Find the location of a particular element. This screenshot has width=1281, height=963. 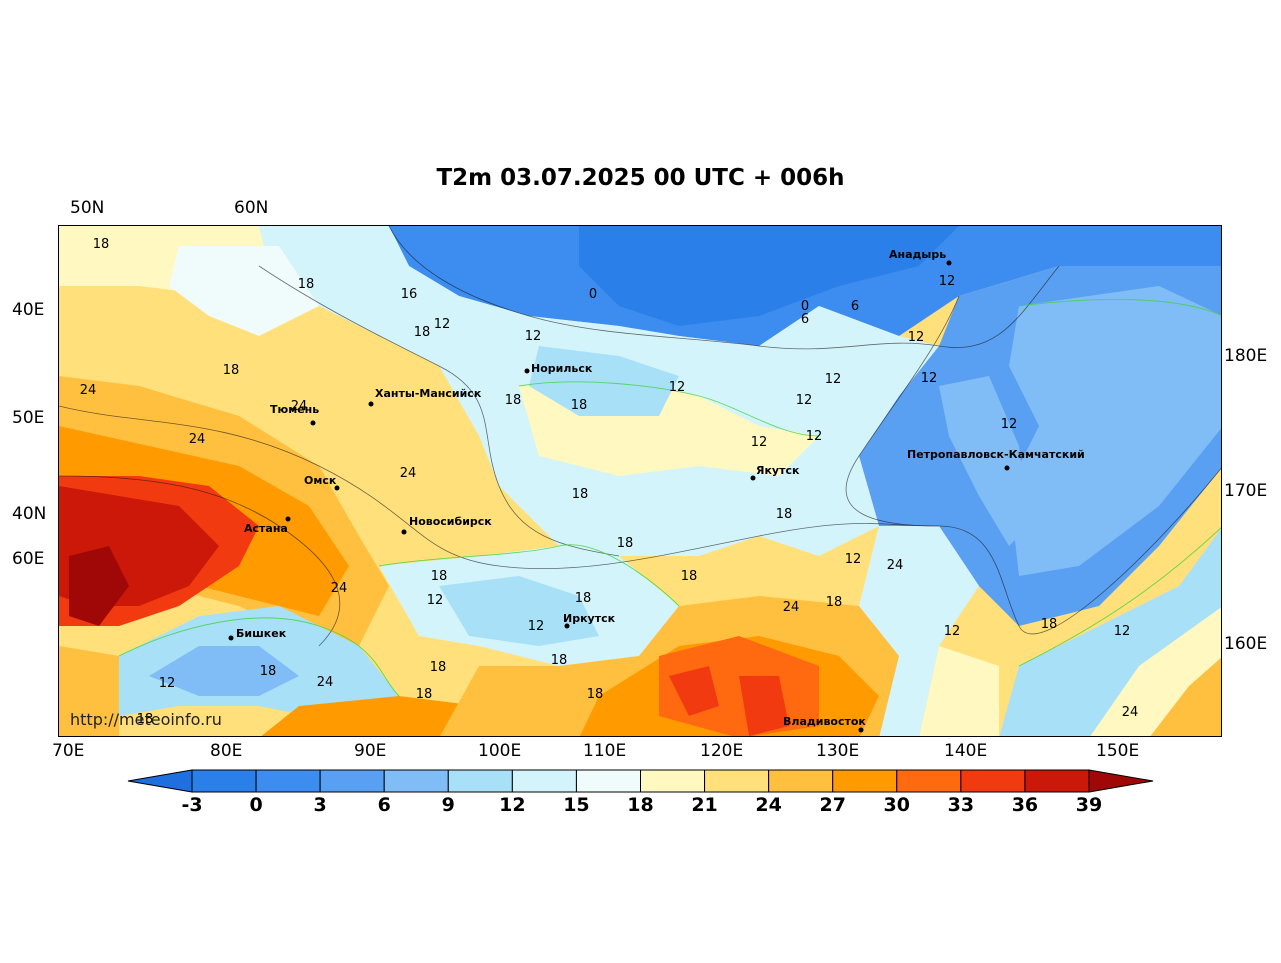

city-dot-yakutsk is located at coordinates (753, 478).